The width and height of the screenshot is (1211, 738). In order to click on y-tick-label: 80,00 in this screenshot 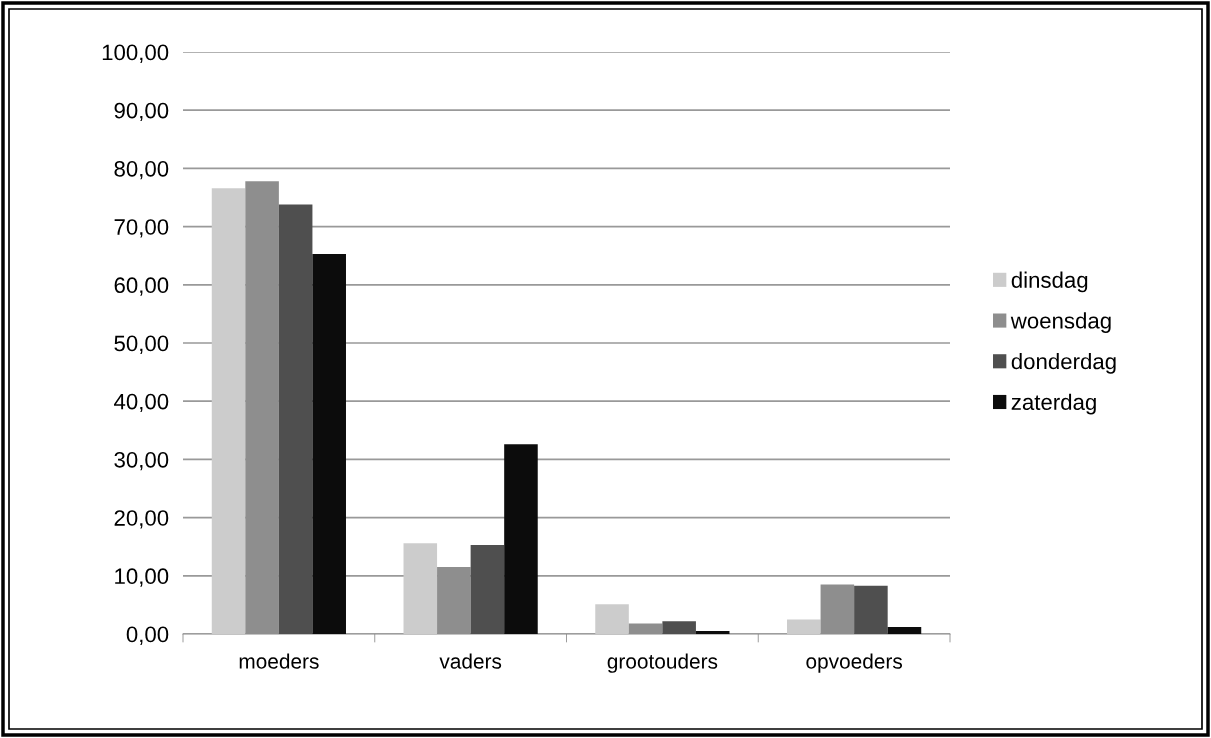, I will do `click(141, 170)`.